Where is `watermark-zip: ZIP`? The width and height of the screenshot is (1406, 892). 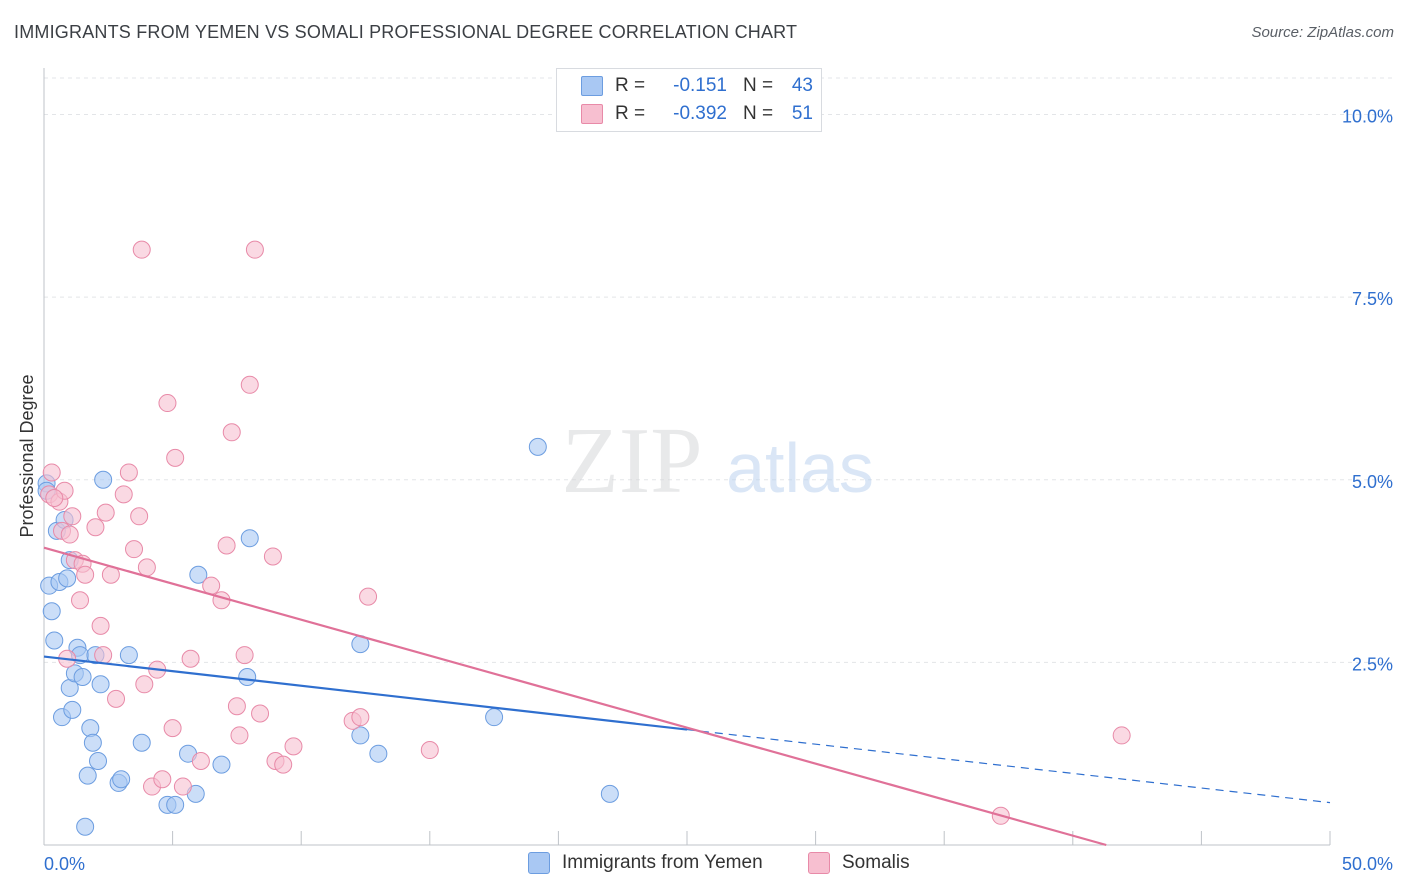
watermark-zip: ZIP is located at coordinates (632, 461).